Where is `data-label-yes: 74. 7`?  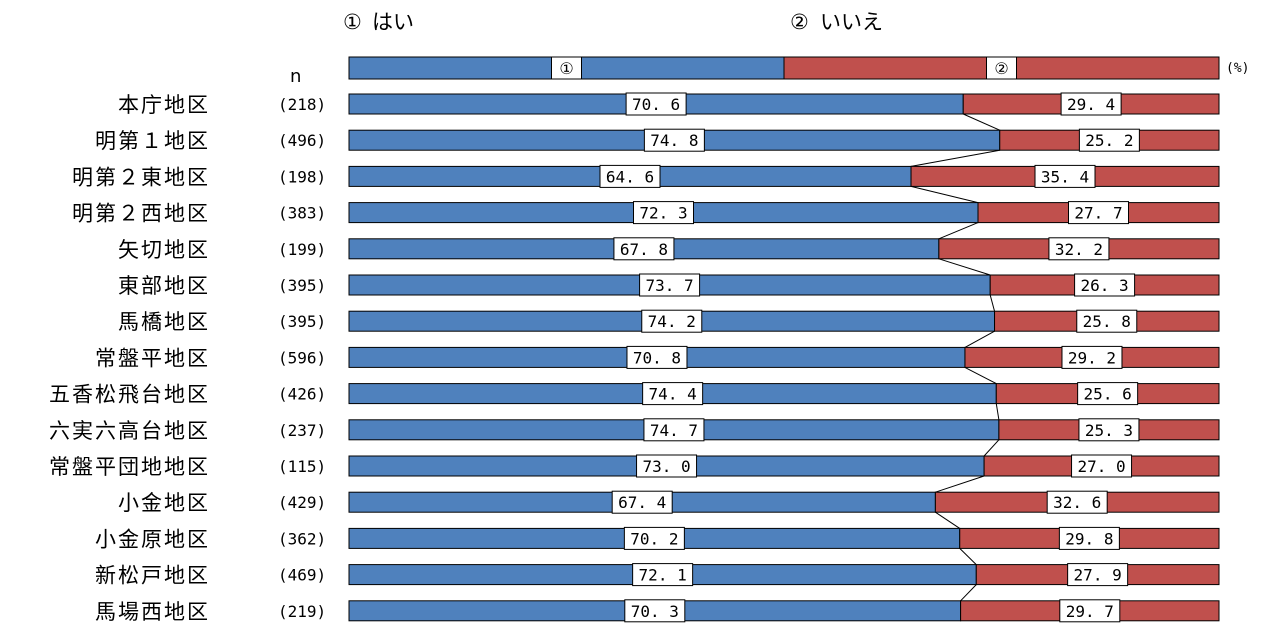 data-label-yes: 74. 7 is located at coordinates (674, 430).